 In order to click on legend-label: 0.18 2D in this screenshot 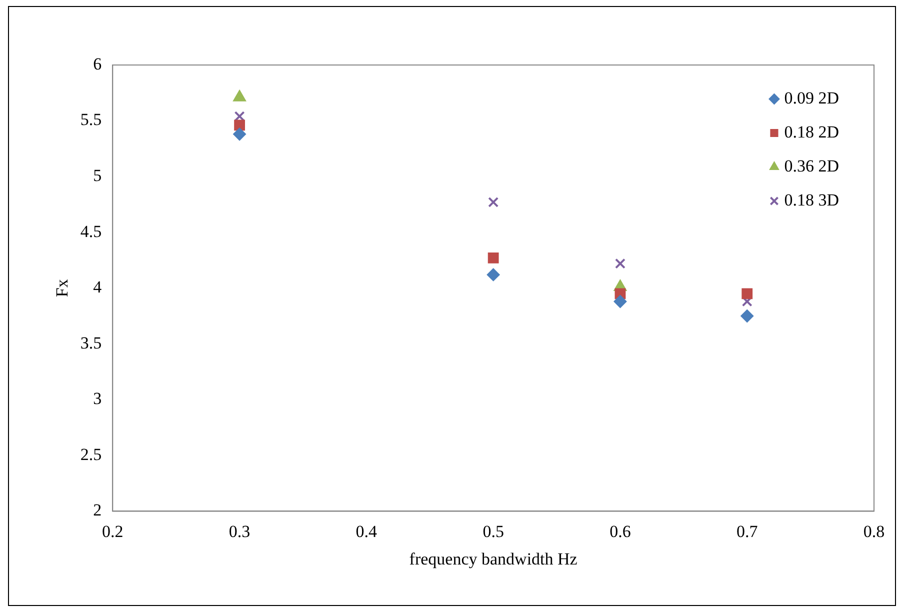, I will do `click(812, 132)`.